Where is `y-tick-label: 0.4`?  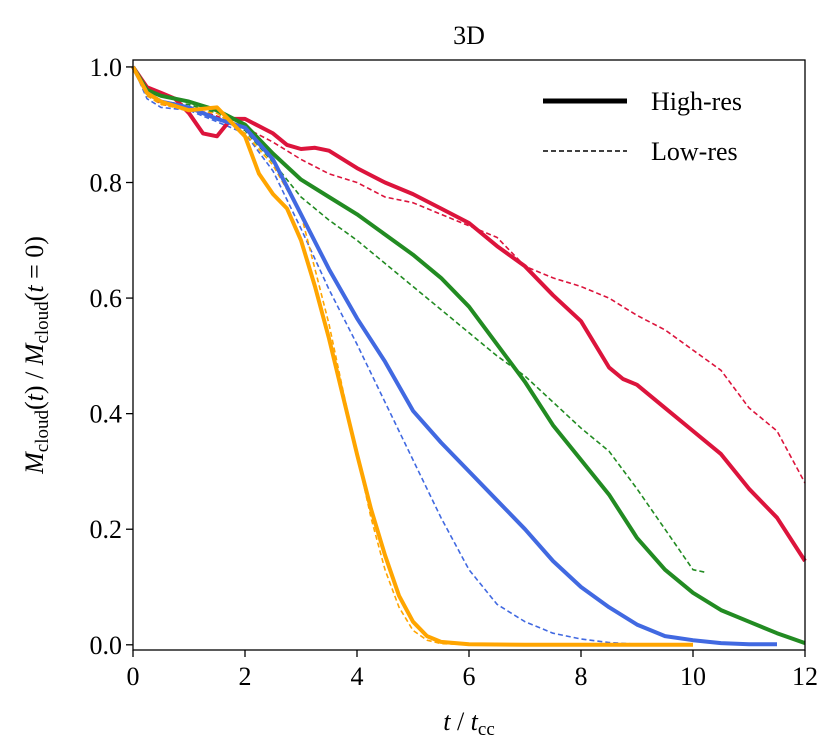
y-tick-label: 0.4 is located at coordinates (106, 414).